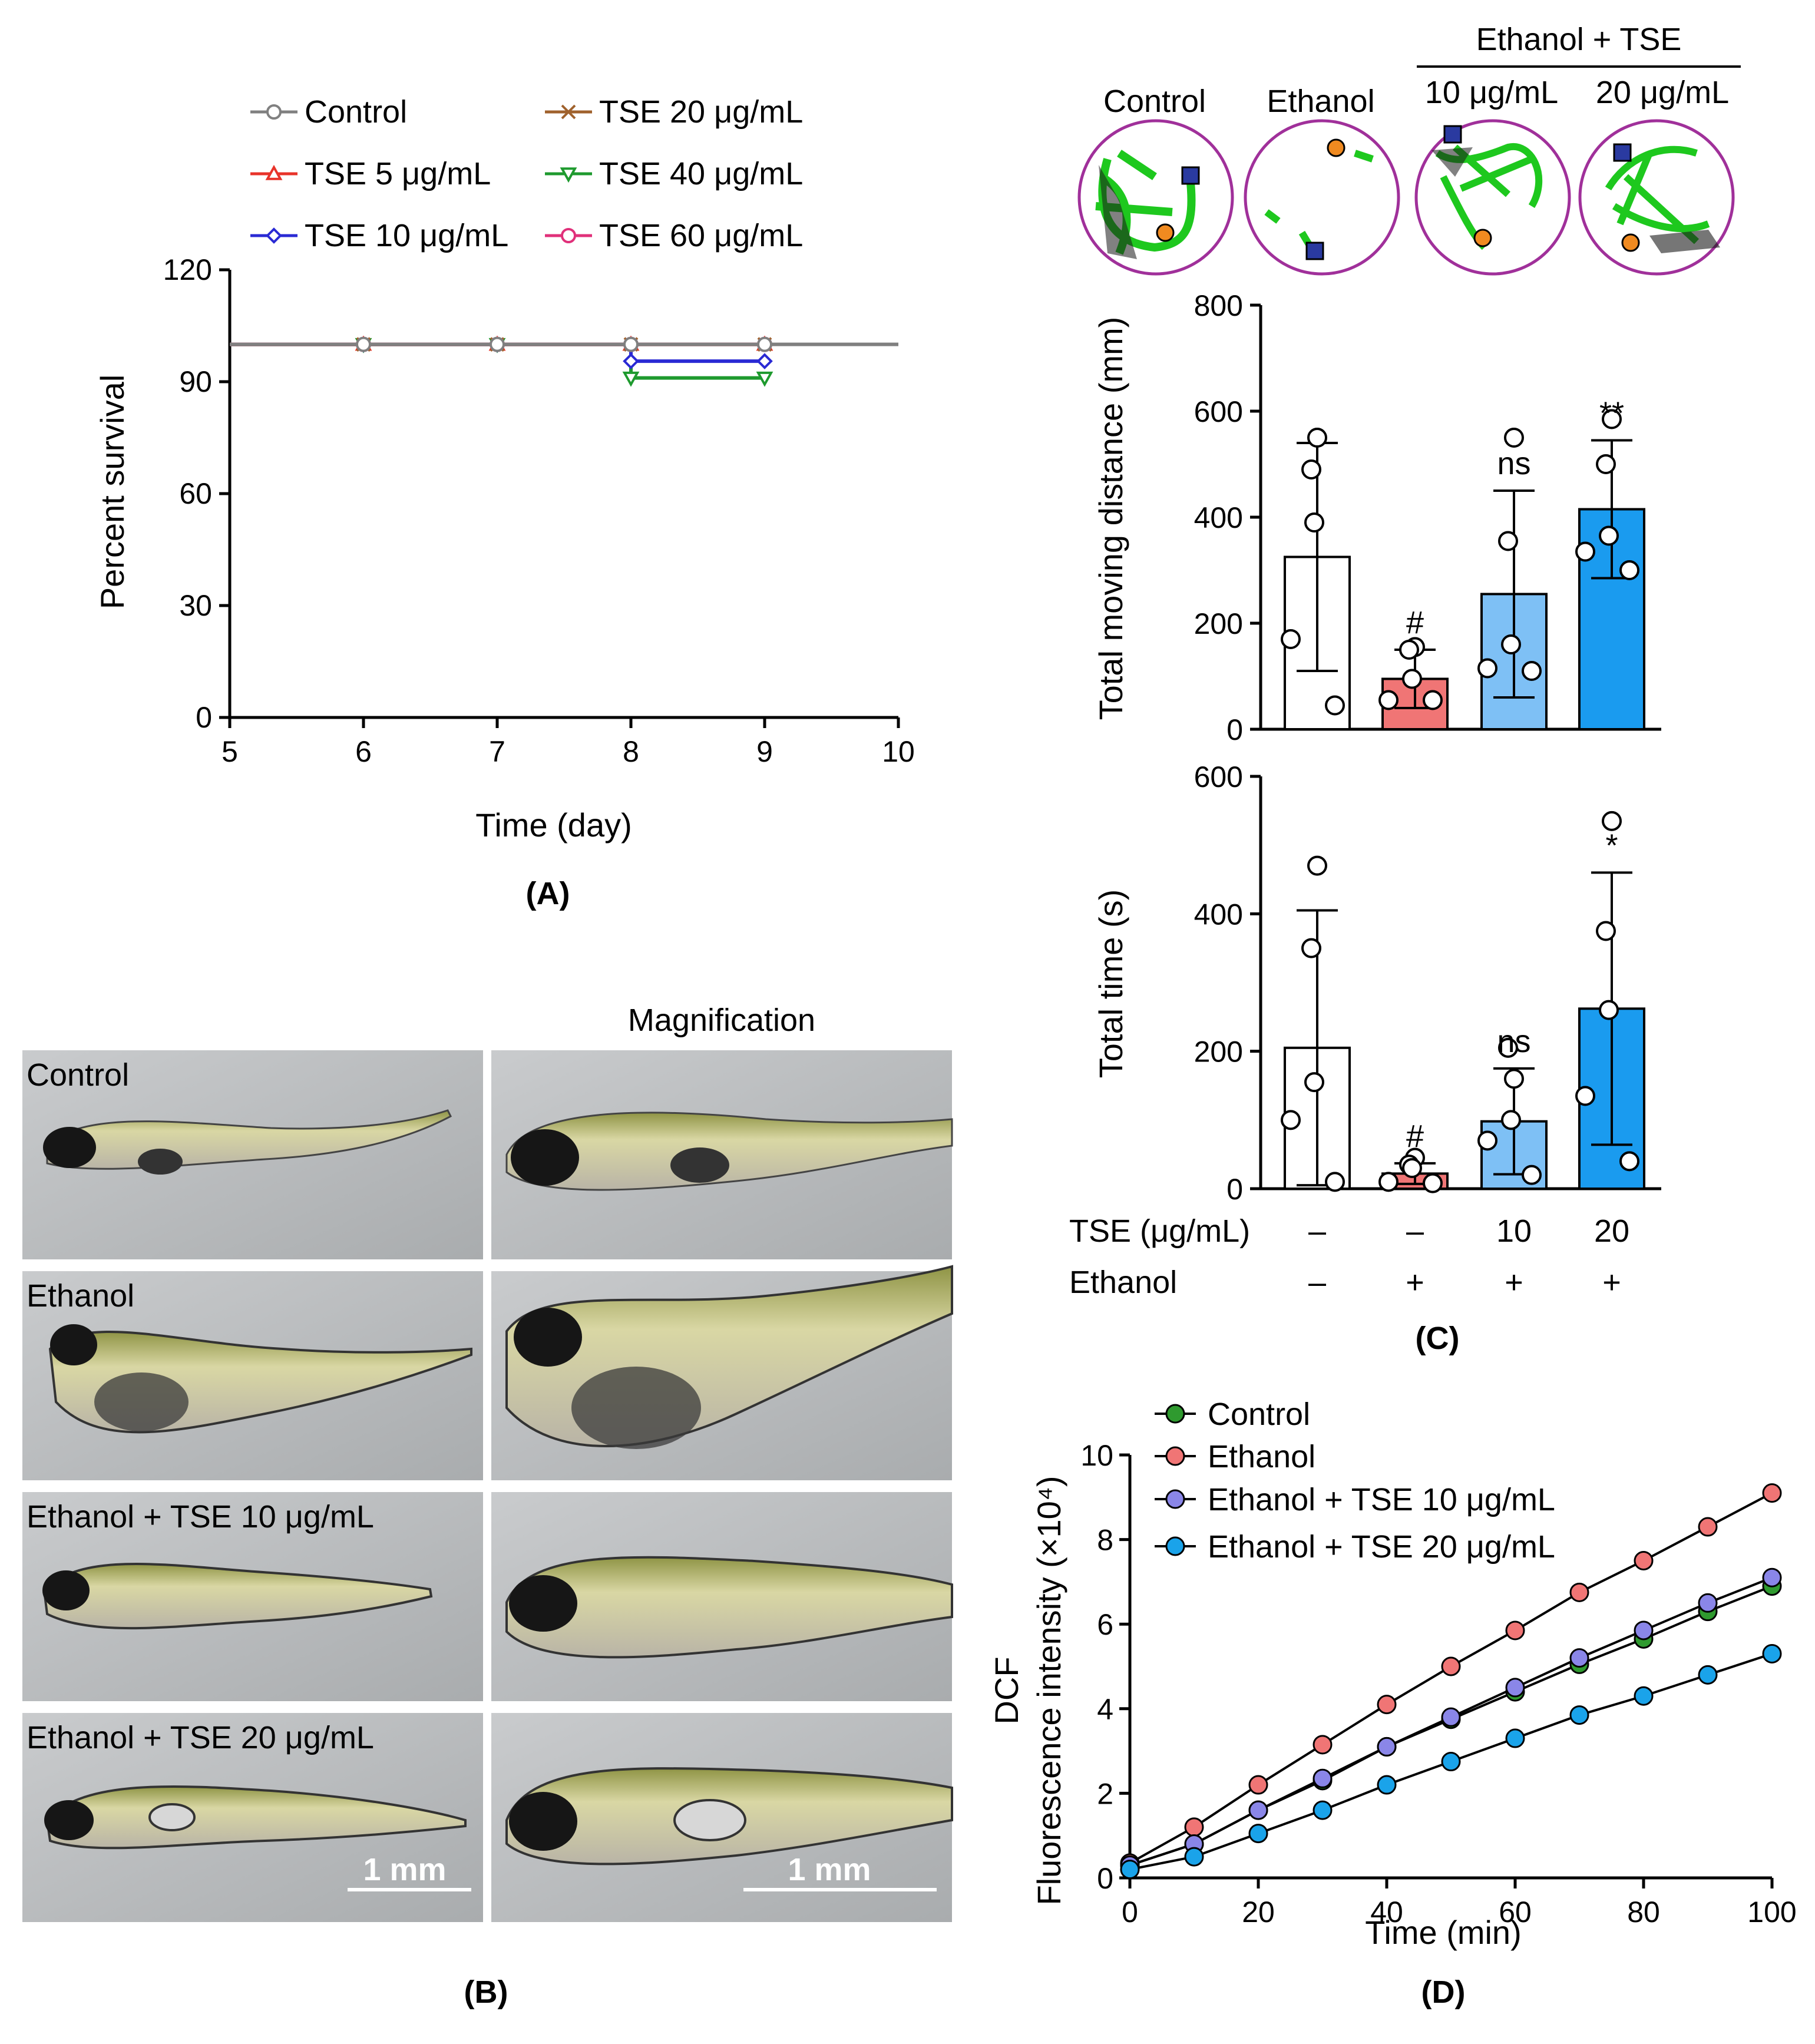 The width and height of the screenshot is (1815, 2044). What do you see at coordinates (1463, 563) in the screenshot?
I see `distance-bars: # ns **` at bounding box center [1463, 563].